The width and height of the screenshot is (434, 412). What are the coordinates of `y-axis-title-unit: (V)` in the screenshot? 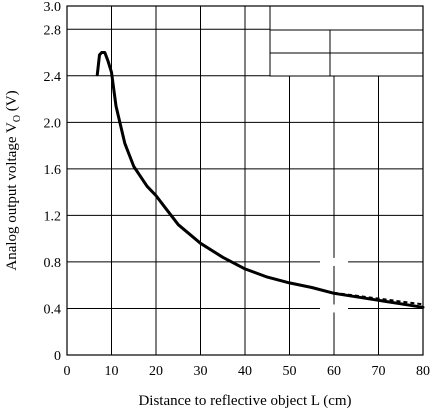 It's located at (12, 102).